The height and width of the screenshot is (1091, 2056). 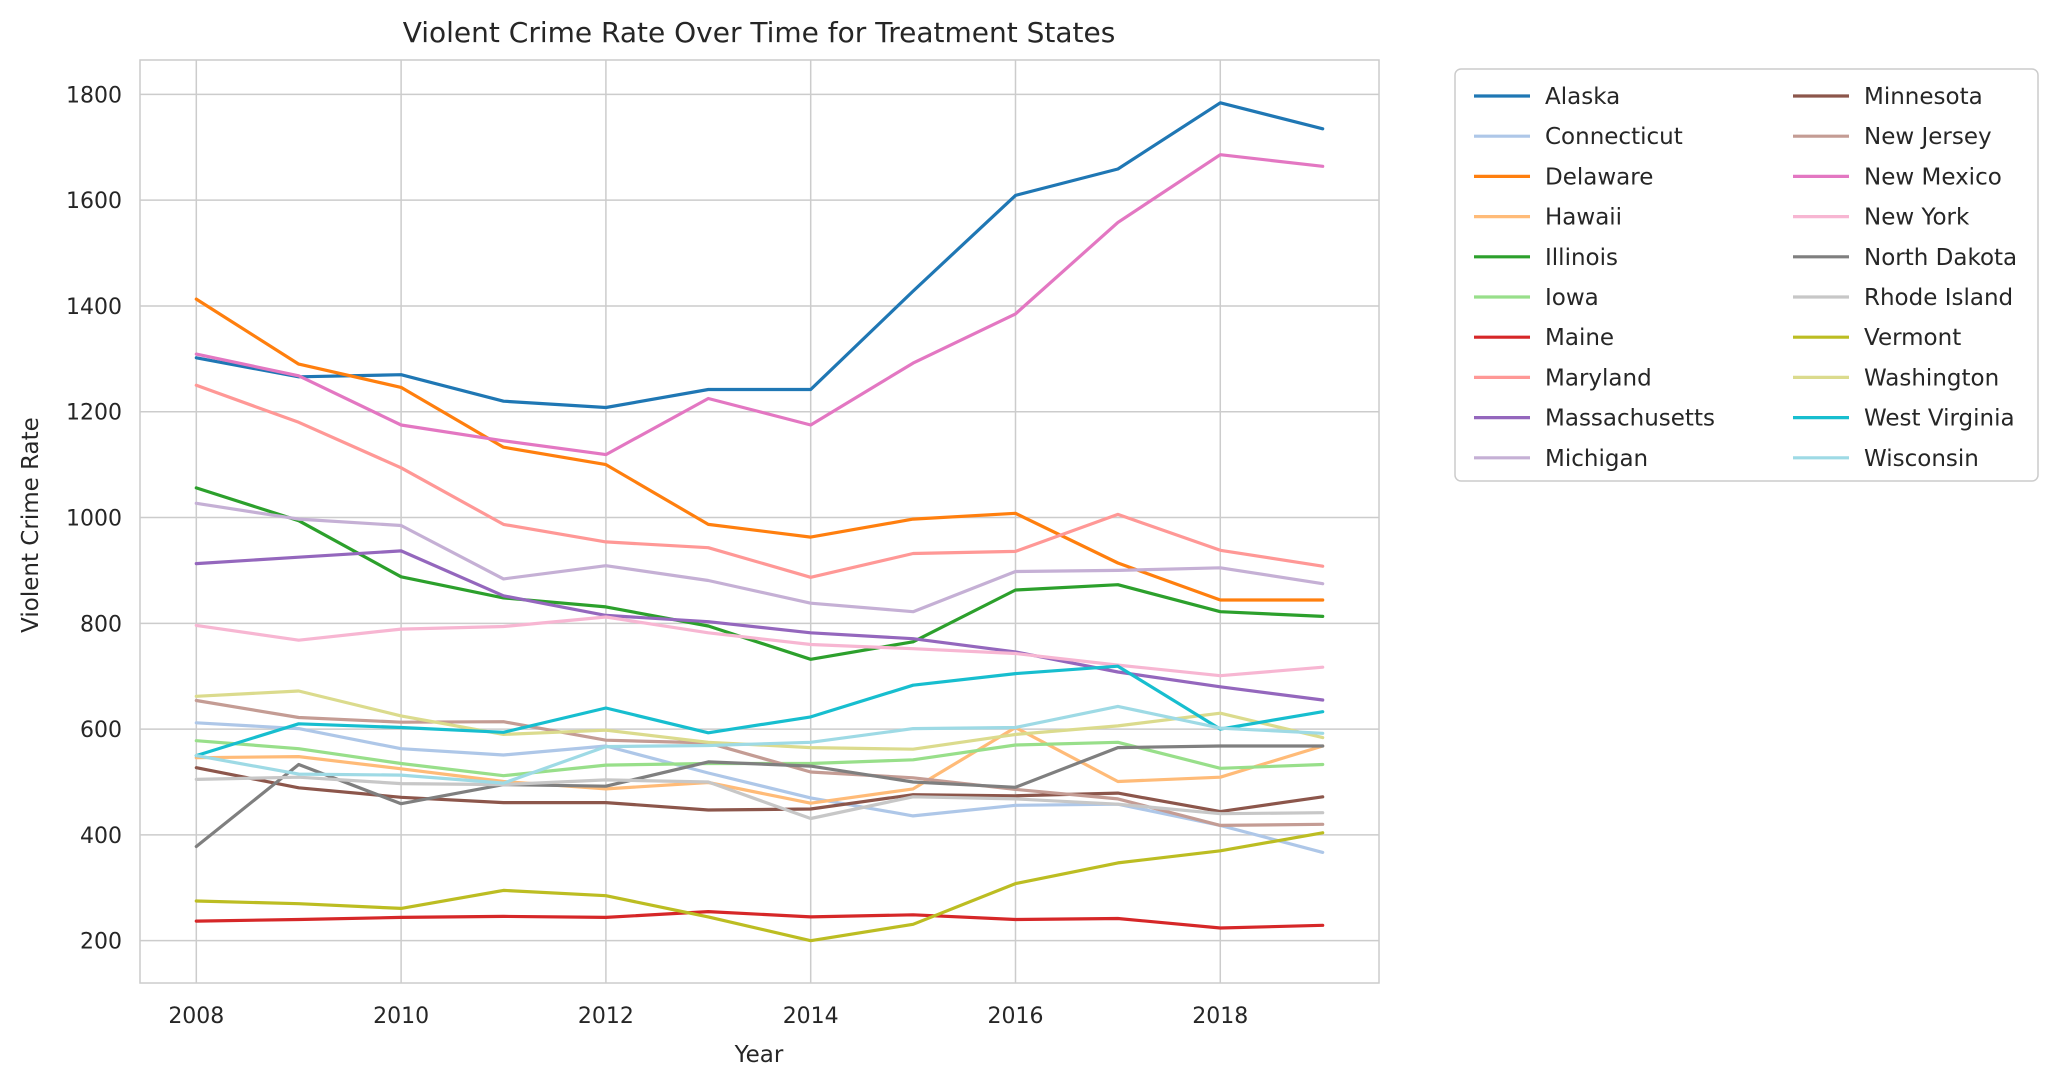 I want to click on legend-label: Hawaii, so click(x=1583, y=218).